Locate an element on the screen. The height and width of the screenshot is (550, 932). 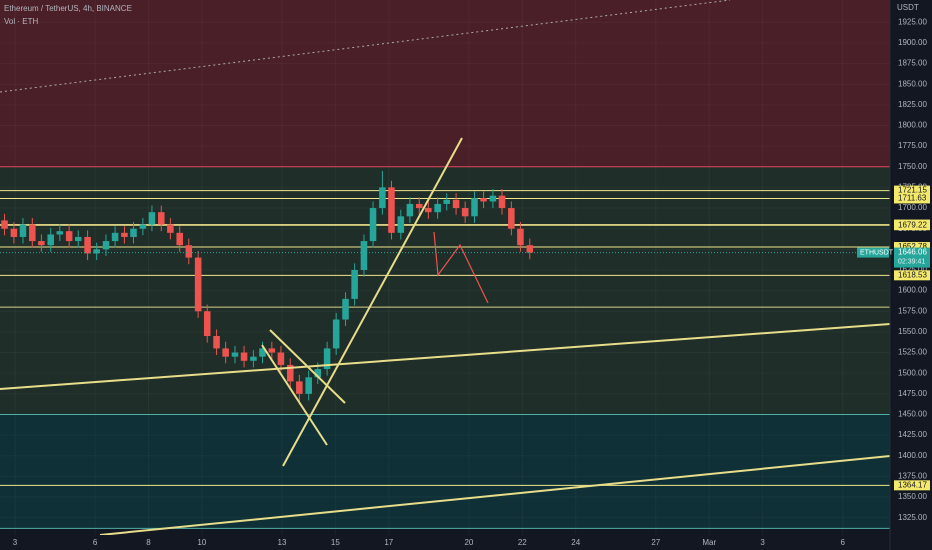
y-tick-label: 1875.00 is located at coordinates (912, 63).